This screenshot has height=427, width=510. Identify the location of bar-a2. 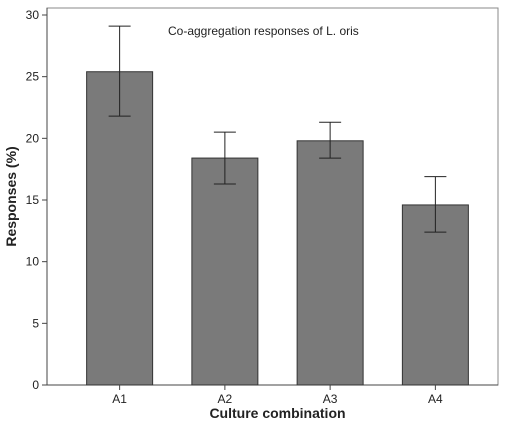
(225, 271).